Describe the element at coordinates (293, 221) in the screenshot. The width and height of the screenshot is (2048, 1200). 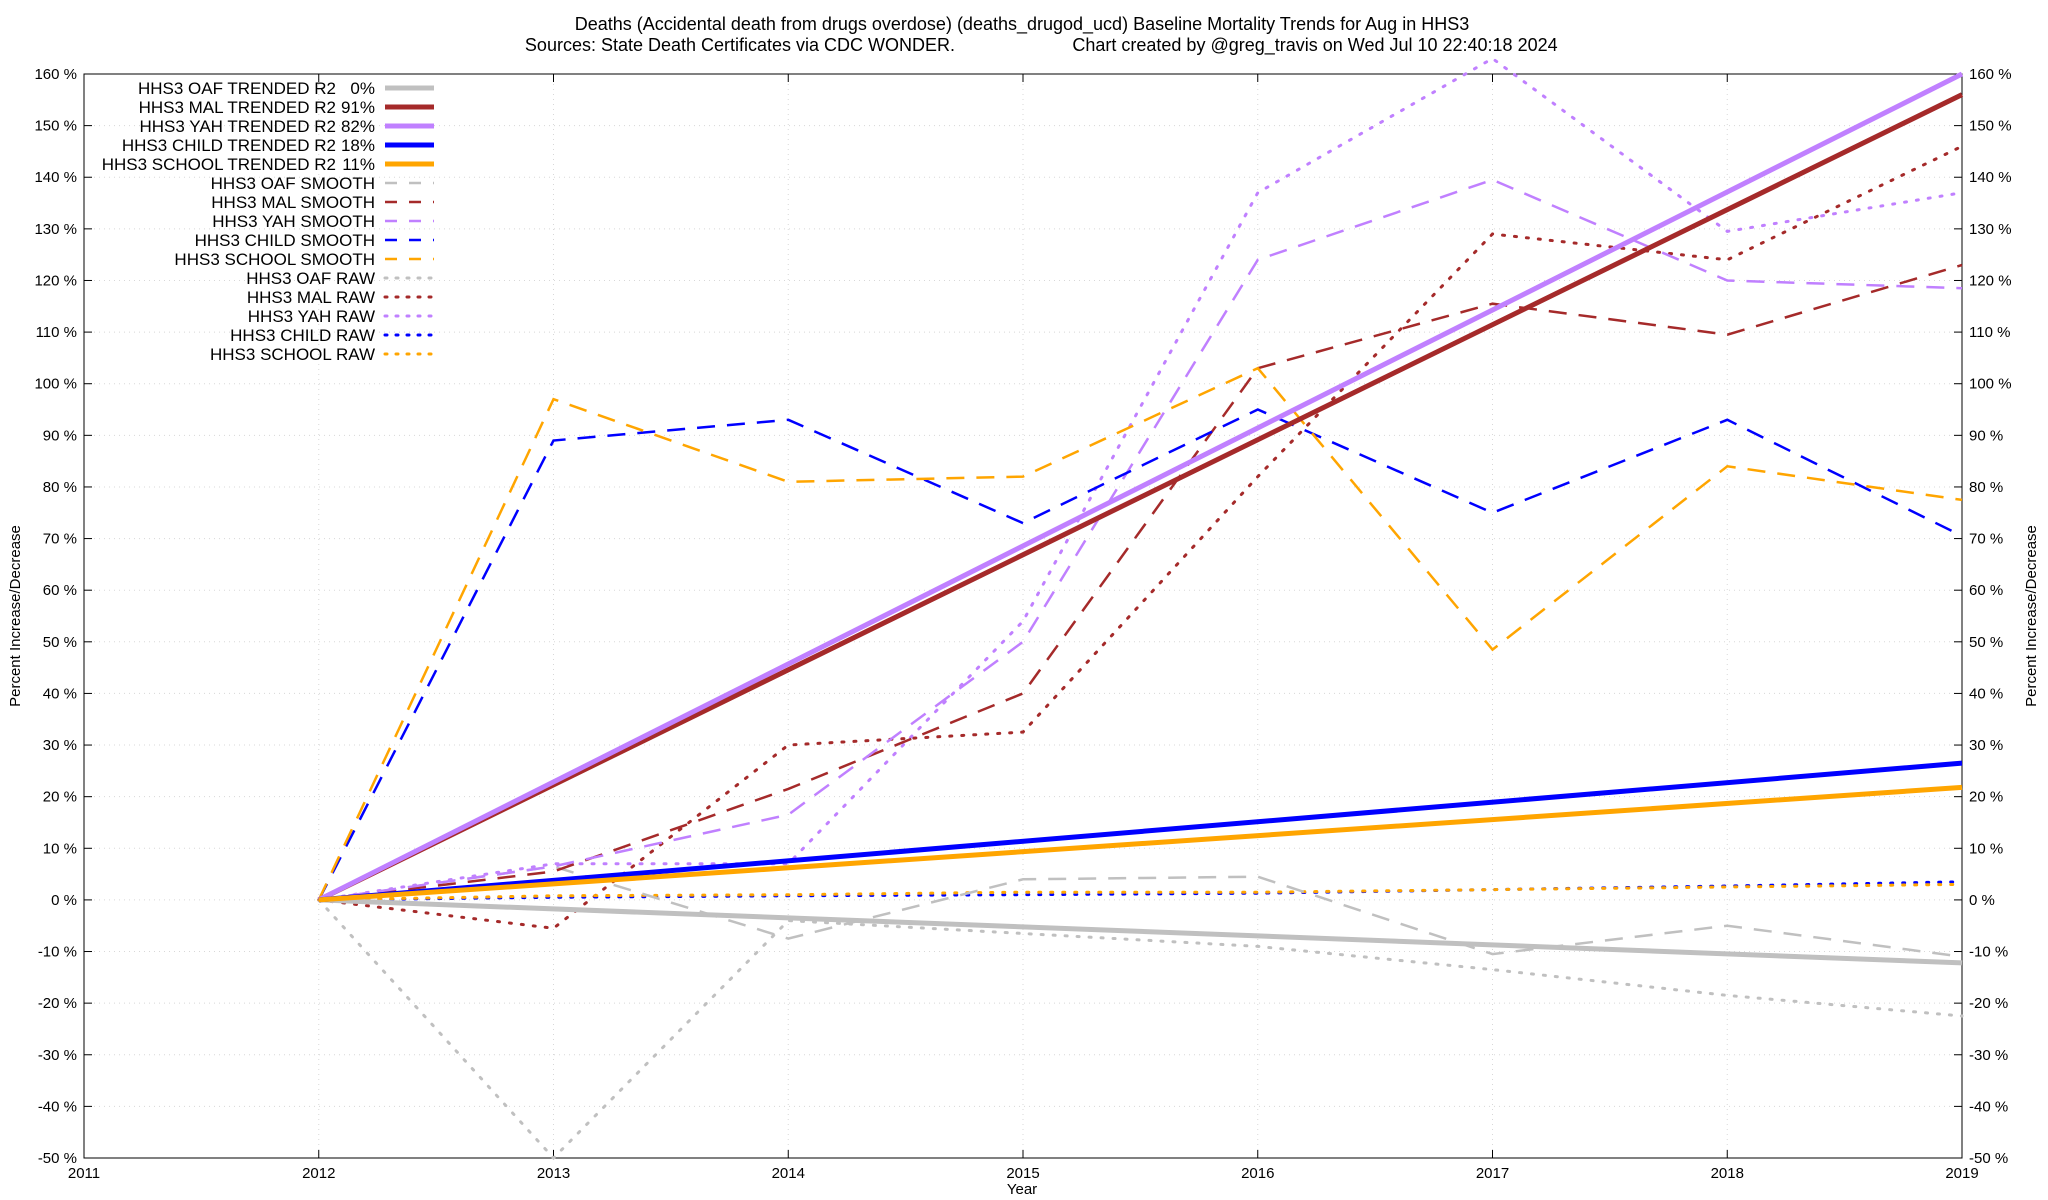
I see `legend-label: HHS3 YAH SMOOTH` at that location.